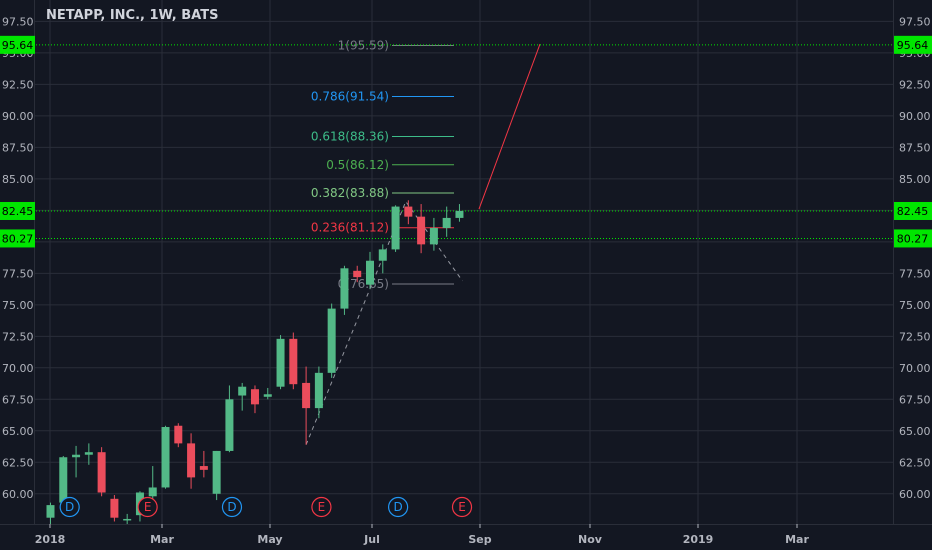  What do you see at coordinates (18, 399) in the screenshot?
I see `y-tick-label-left: 67.50` at bounding box center [18, 399].